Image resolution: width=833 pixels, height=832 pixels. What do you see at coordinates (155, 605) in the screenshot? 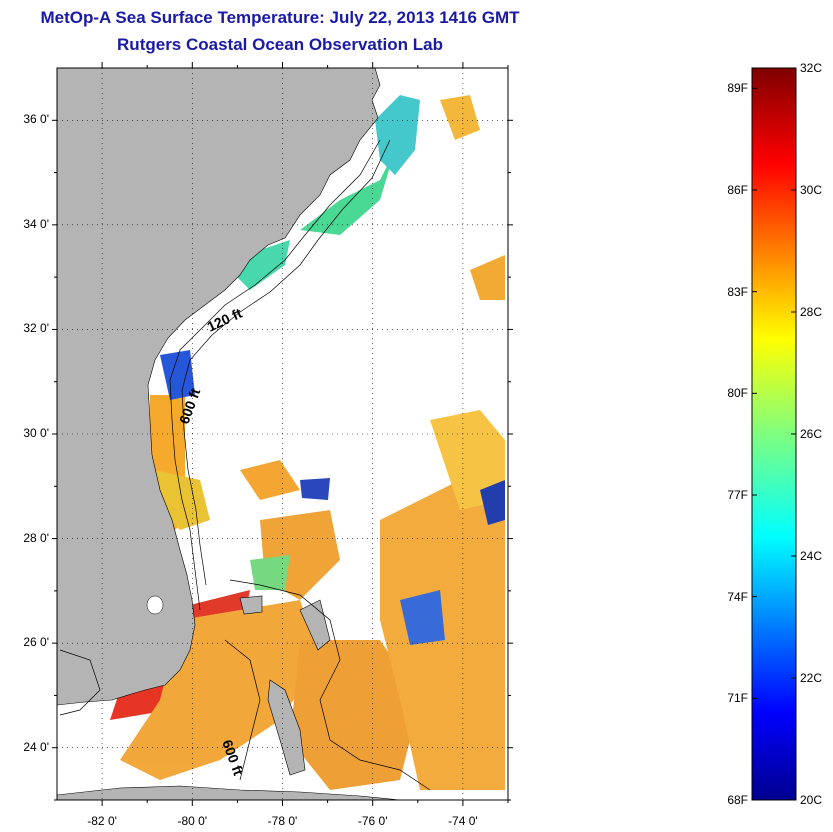
I see `lake-okeechobee` at bounding box center [155, 605].